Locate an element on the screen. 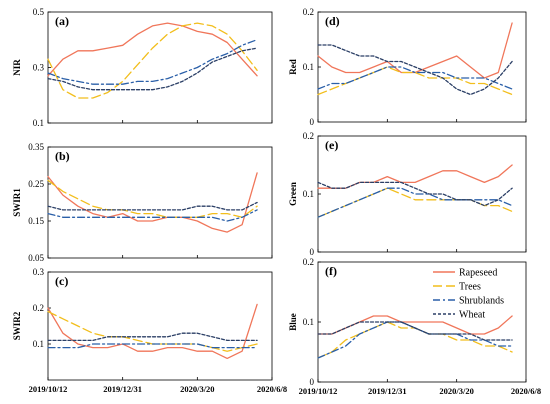  panel-label: (a) is located at coordinates (62, 21).